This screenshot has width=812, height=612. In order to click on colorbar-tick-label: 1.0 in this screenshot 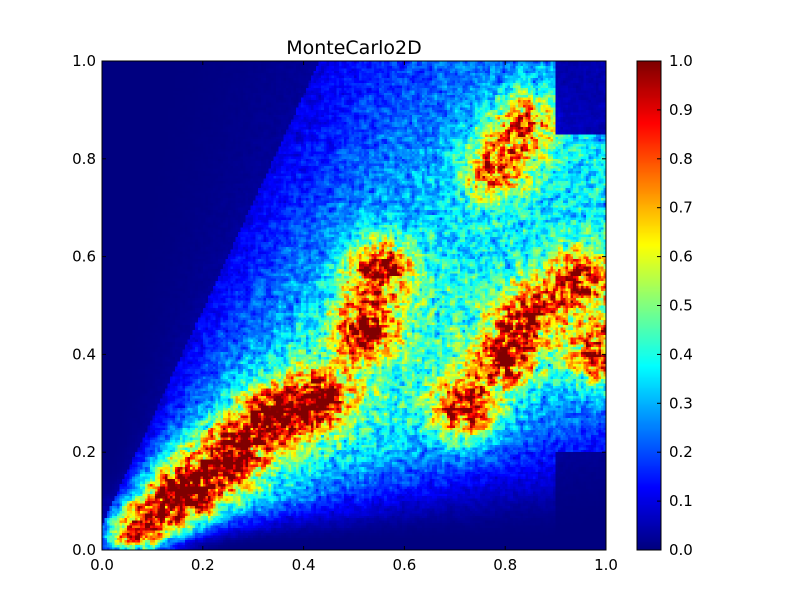, I will do `click(681, 61)`.